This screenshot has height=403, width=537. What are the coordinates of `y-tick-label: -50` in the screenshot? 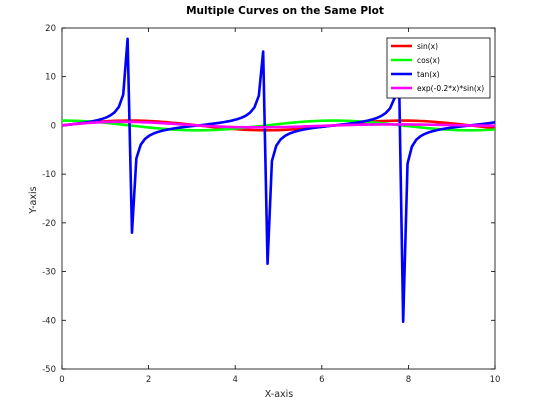 It's located at (49, 370).